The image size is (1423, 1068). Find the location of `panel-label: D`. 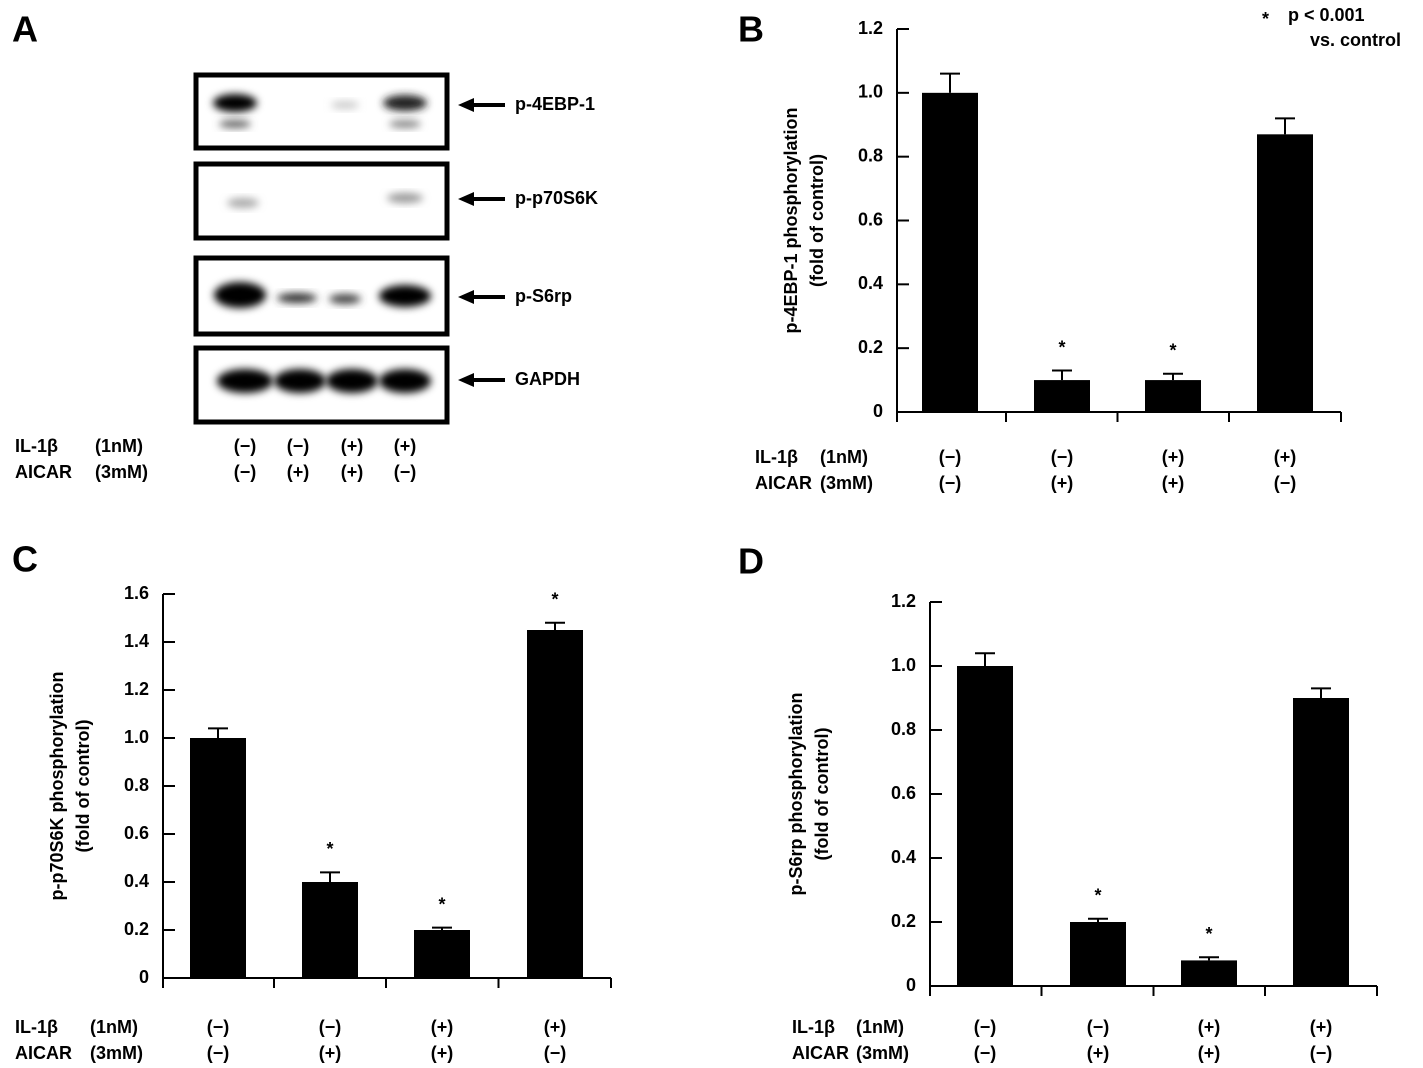

panel-label: D is located at coordinates (751, 561).